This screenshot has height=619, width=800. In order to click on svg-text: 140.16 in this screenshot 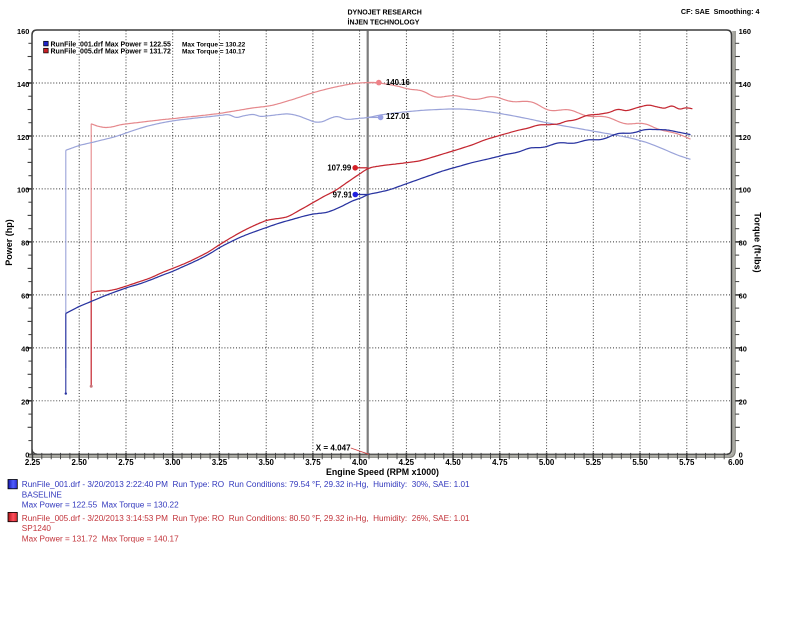, I will do `click(398, 82)`.